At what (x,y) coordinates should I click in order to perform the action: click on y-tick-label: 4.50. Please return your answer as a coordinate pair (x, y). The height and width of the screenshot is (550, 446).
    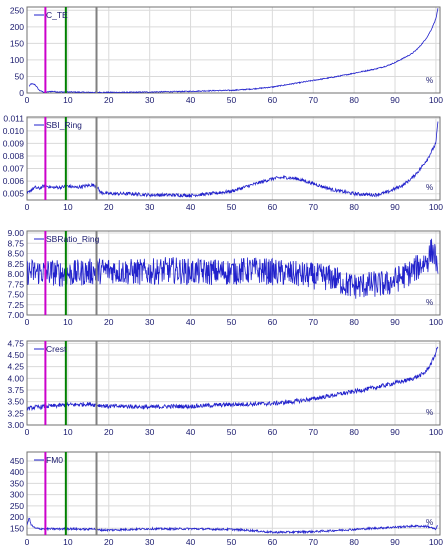
    Looking at the image, I should click on (15, 355).